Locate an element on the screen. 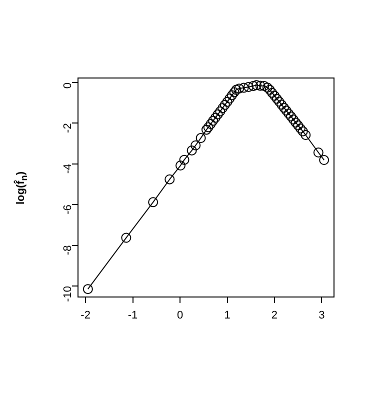 The image size is (375, 396). y-tick-label: -8 is located at coordinates (68, 250).